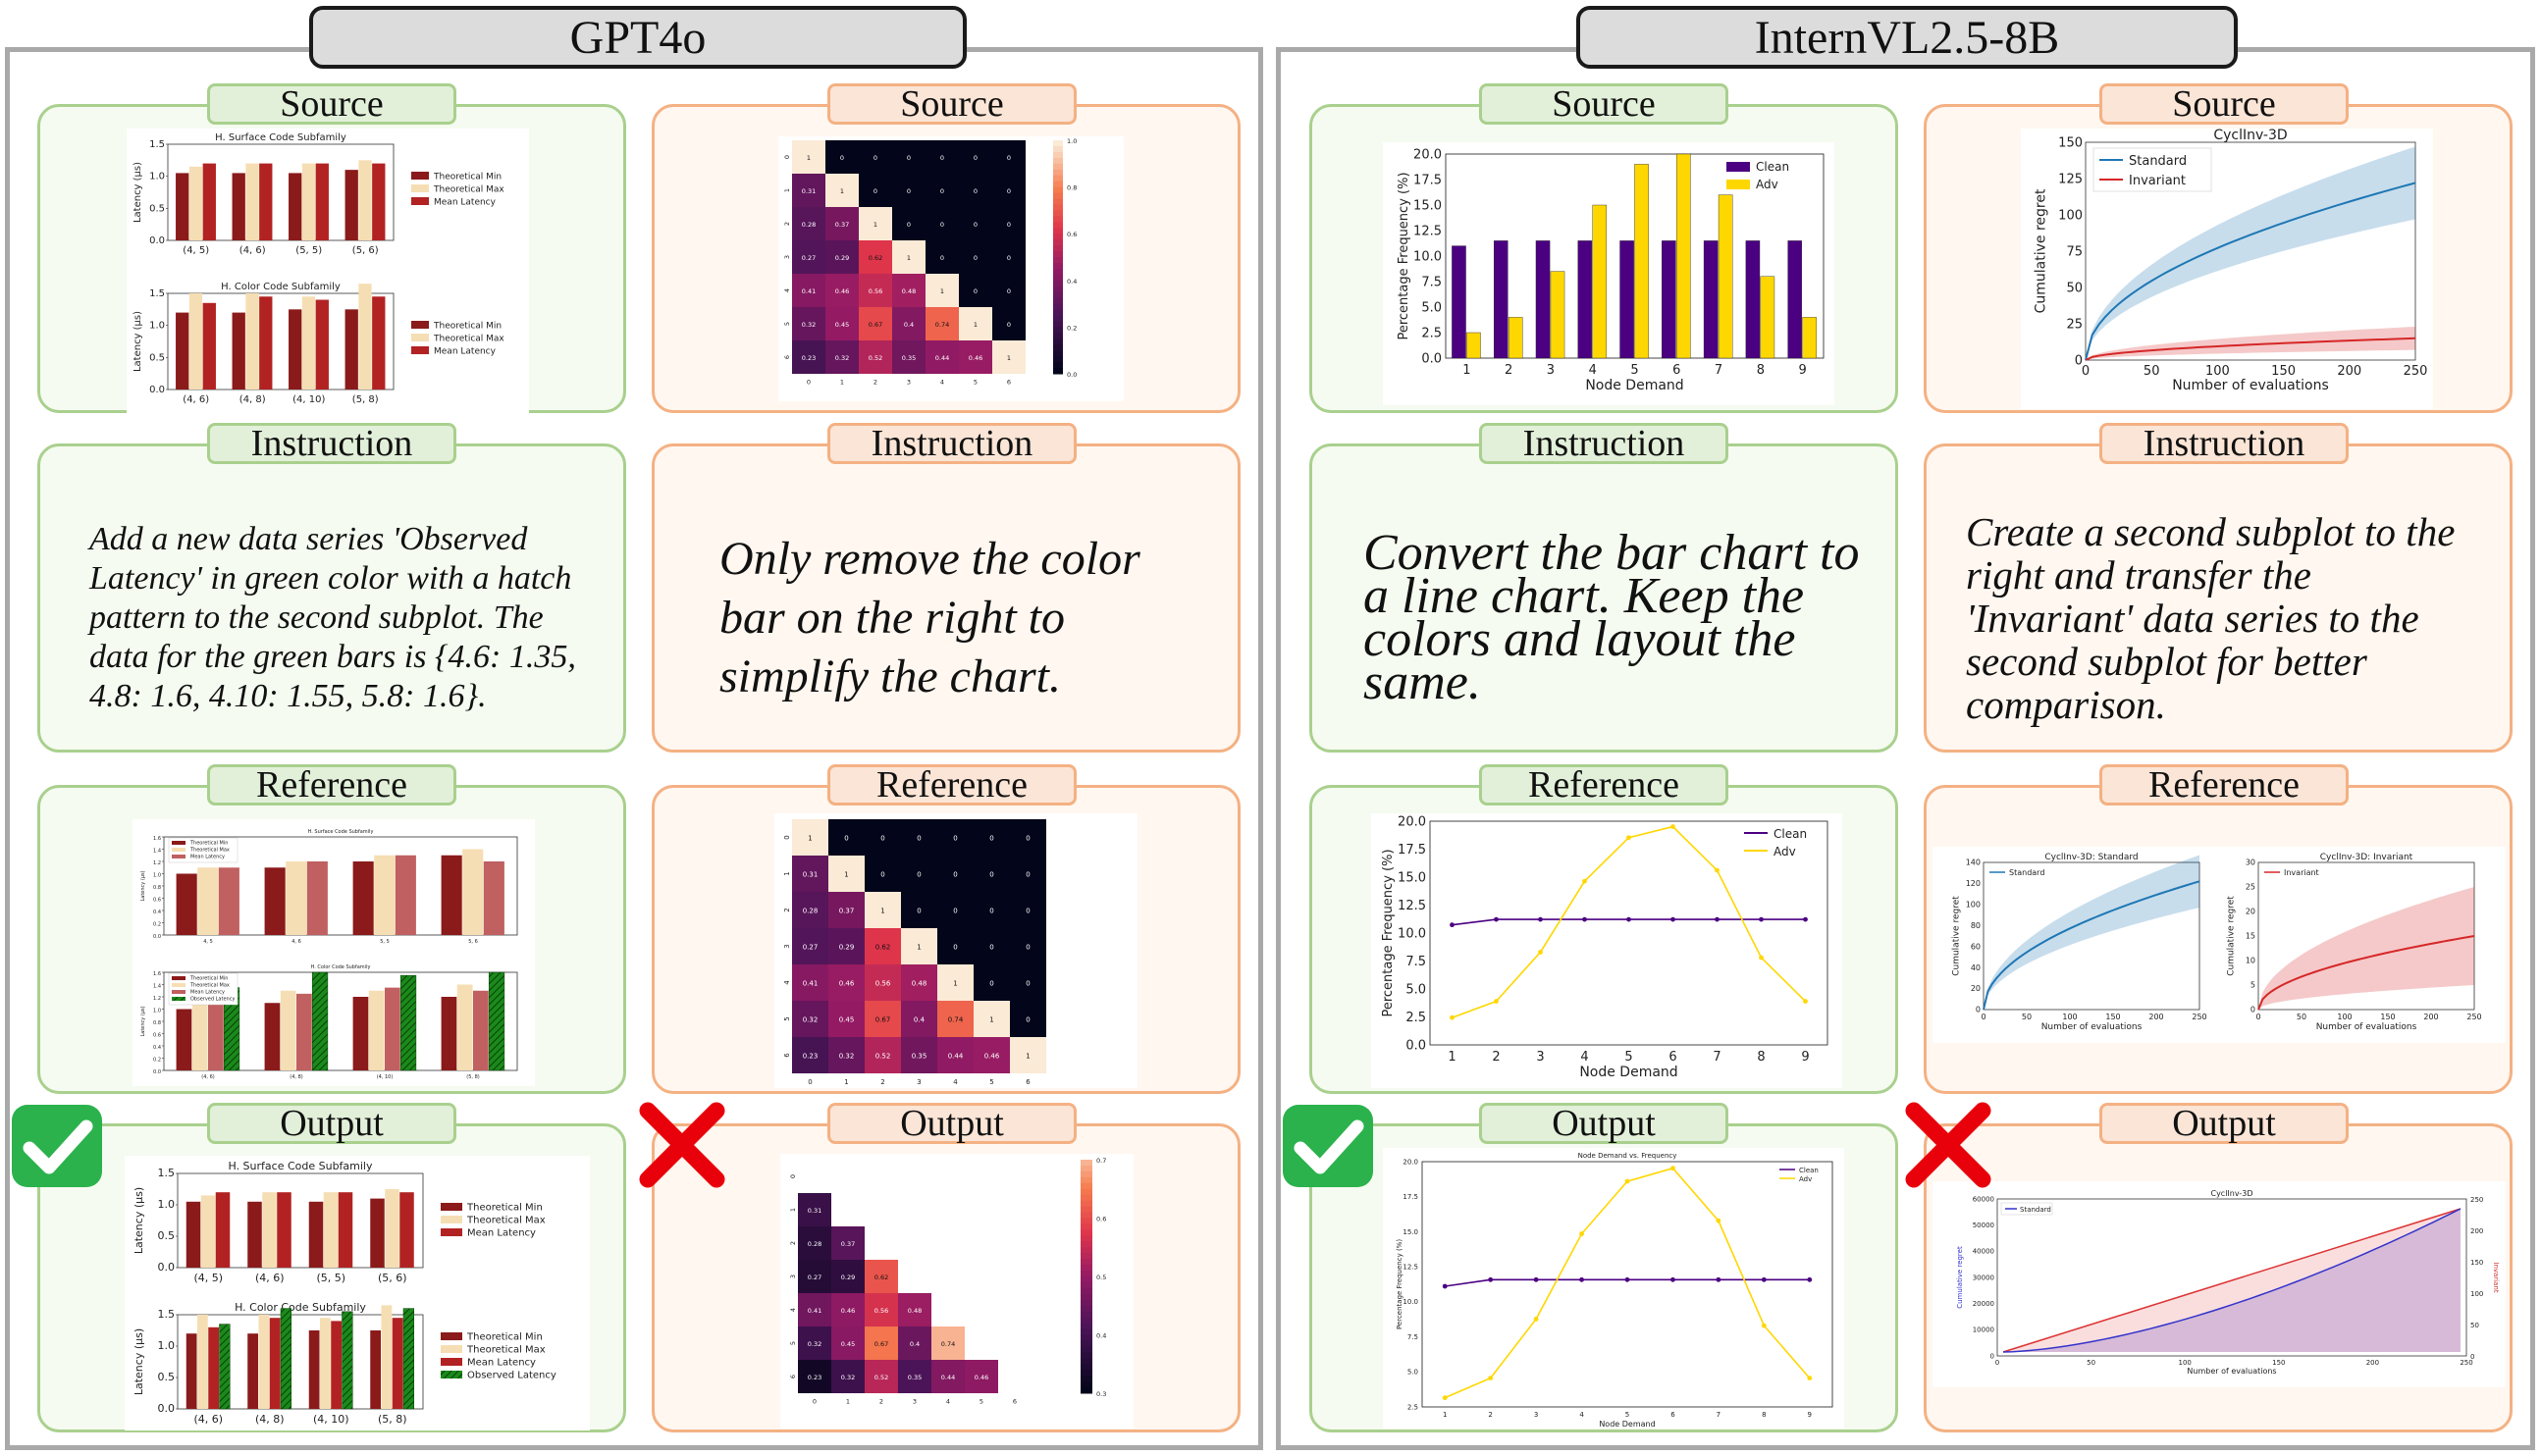 The height and width of the screenshot is (1456, 2541). Describe the element at coordinates (1983, 1304) in the screenshot. I see `y-tick-label: 20000` at that location.